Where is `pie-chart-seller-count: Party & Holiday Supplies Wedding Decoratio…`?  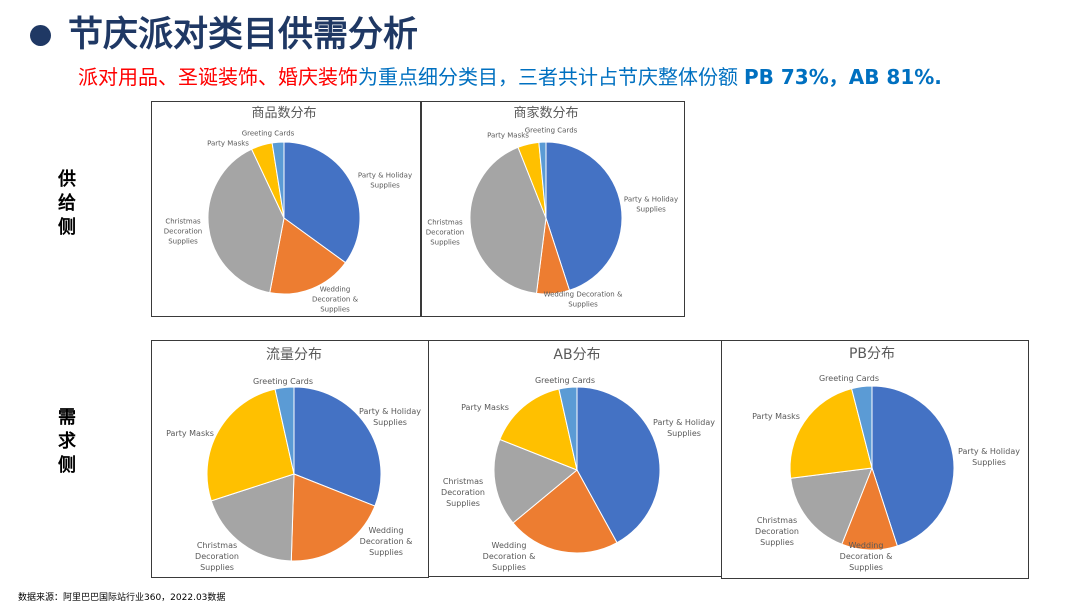 pie-chart-seller-count: Party & Holiday Supplies Wedding Decoratio… is located at coordinates (552, 217).